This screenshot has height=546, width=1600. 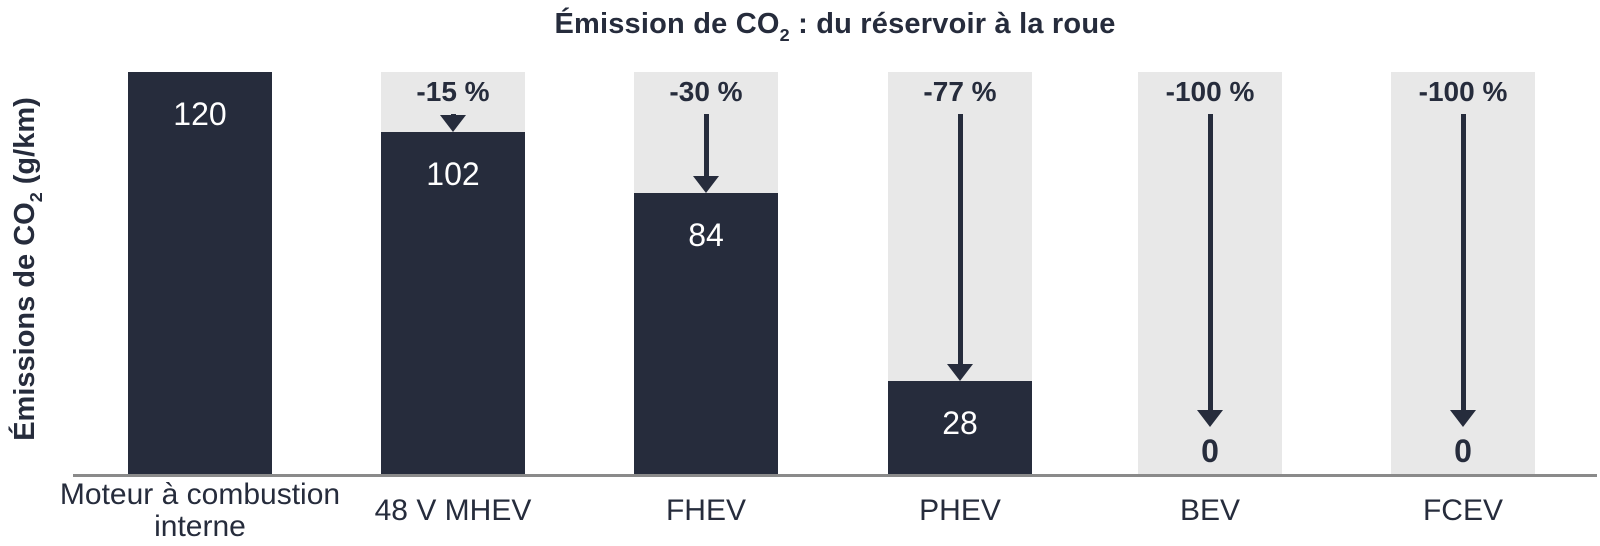 I want to click on bar-column-phev: -77 % 28, so click(x=960, y=273).